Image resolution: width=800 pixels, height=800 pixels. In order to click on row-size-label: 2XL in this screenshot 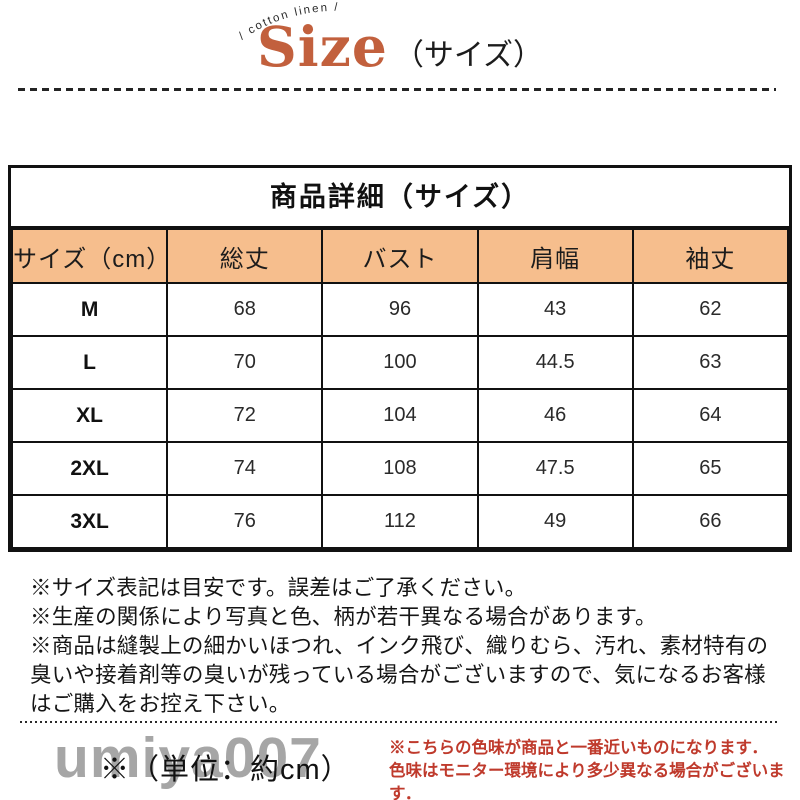, I will do `click(89, 468)`.